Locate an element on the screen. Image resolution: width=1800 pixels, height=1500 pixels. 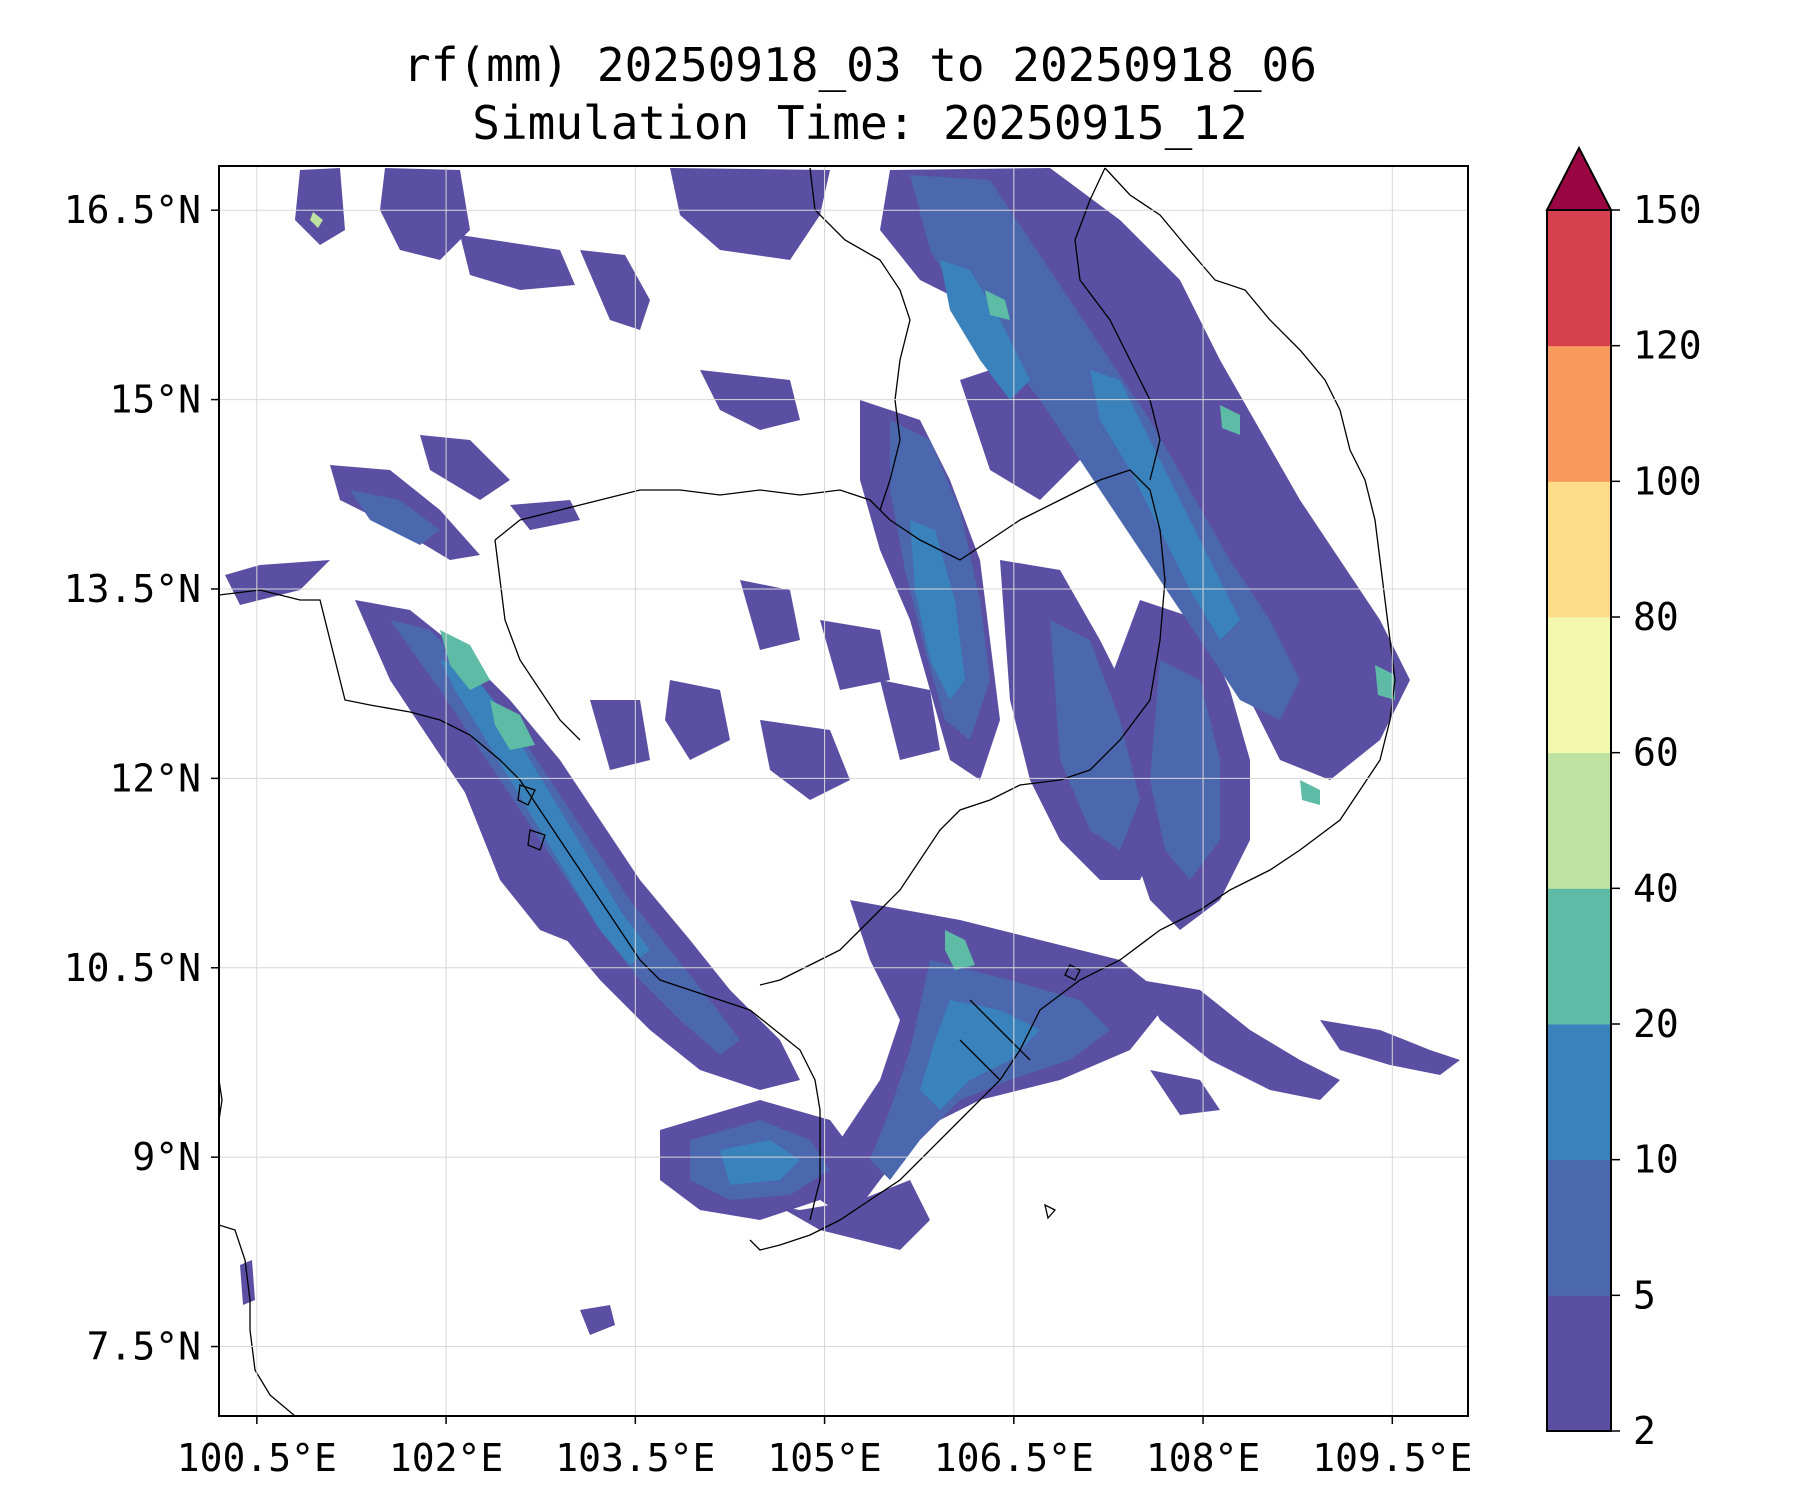
y-tick-label: 15°N is located at coordinates (155, 400).